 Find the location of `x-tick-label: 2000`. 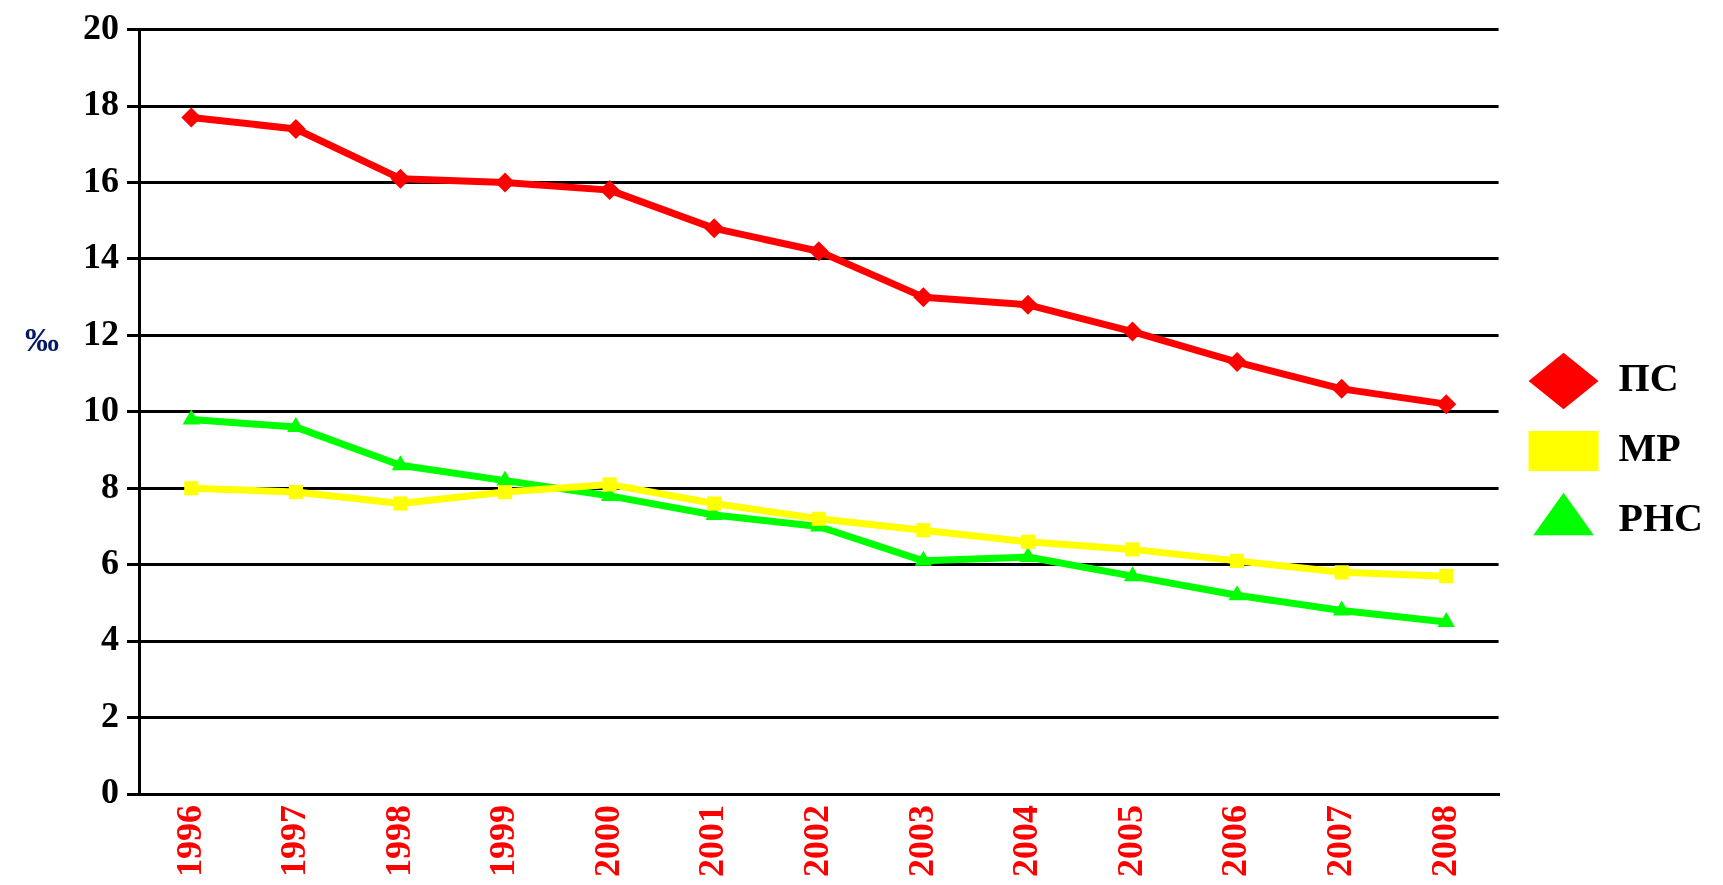

x-tick-label: 2000 is located at coordinates (606, 841).